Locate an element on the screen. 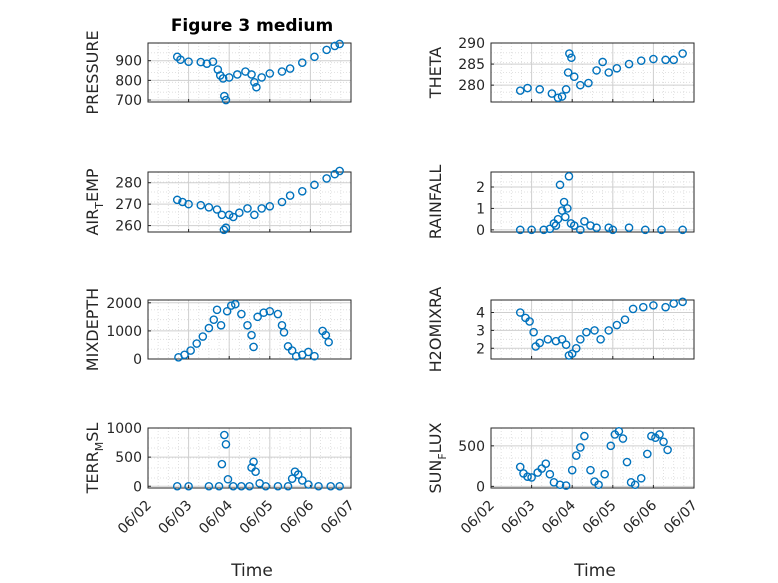 Image resolution: width=778 pixels, height=583 pixels. y-axis-label: SUNFLUX is located at coordinates (437, 457).